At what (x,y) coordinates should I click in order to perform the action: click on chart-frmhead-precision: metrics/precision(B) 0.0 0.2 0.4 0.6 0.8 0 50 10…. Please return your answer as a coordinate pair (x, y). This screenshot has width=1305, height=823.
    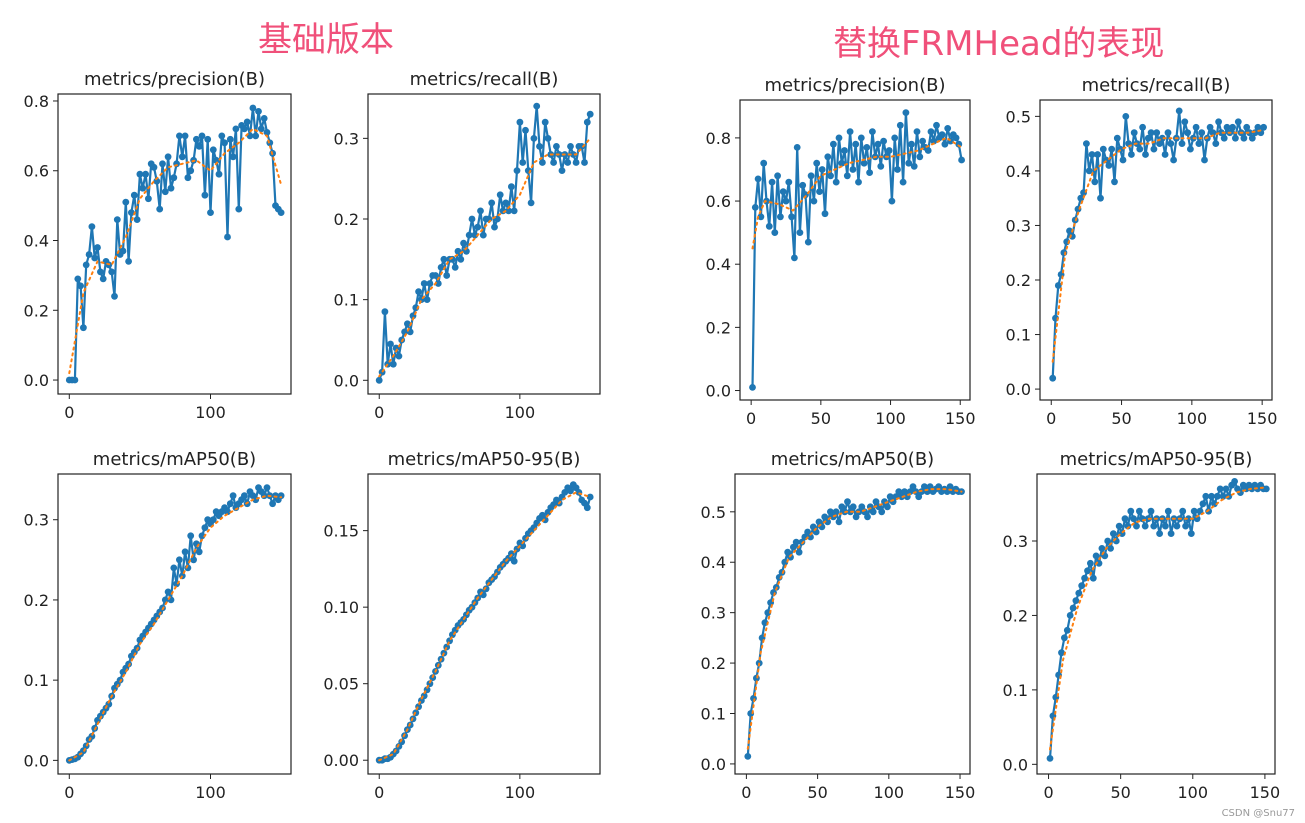
    Looking at the image, I should click on (841, 251).